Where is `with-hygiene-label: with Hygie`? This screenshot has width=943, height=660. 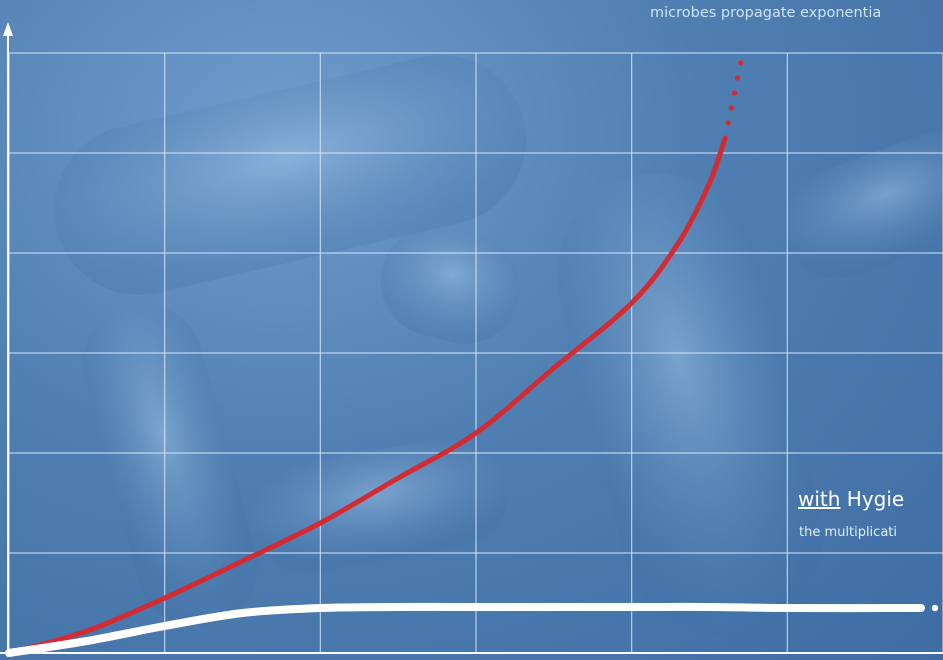 with-hygiene-label: with Hygie is located at coordinates (851, 499).